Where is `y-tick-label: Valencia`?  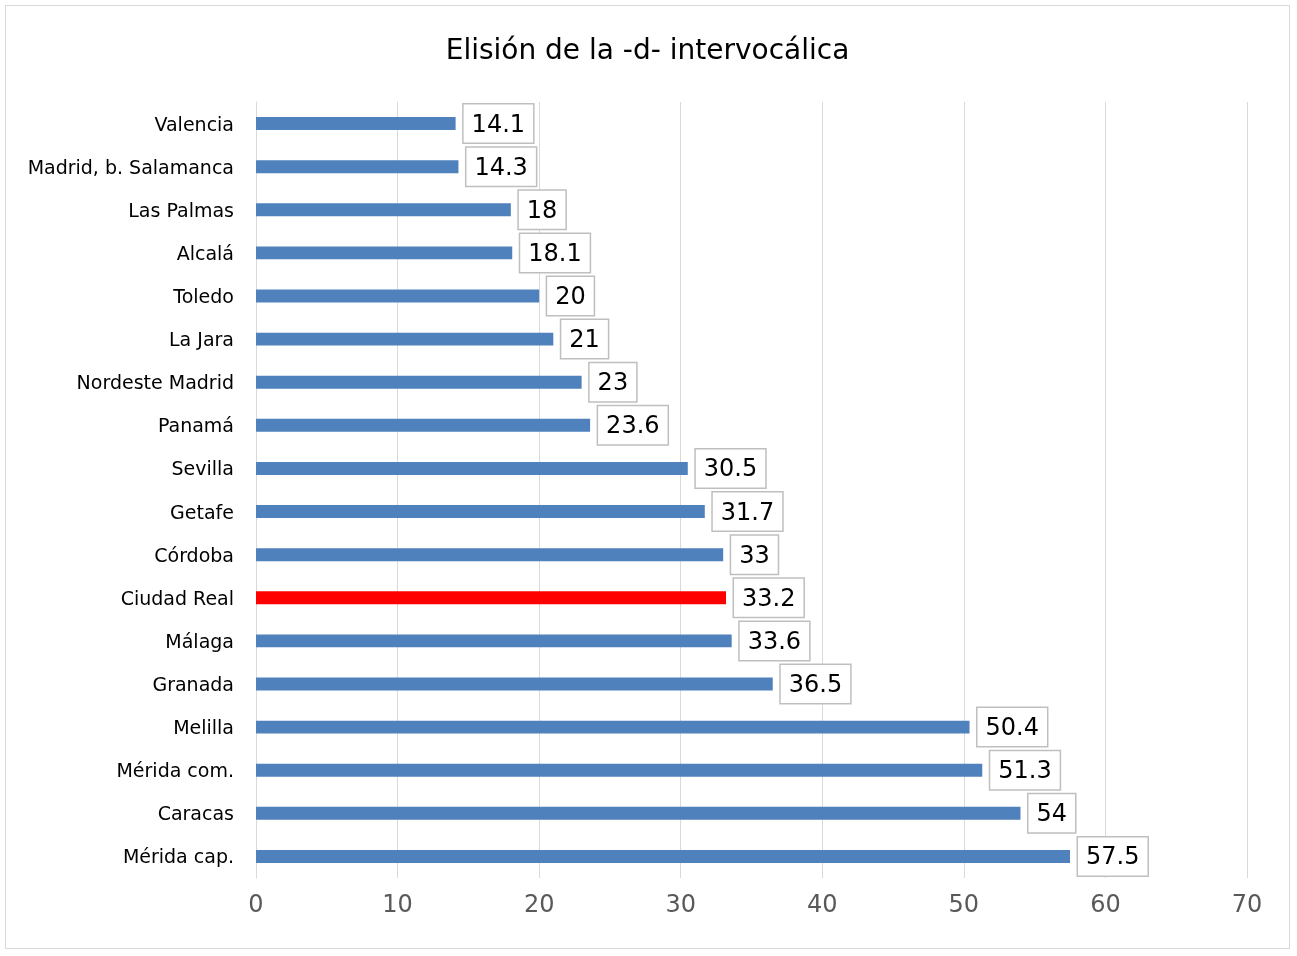
y-tick-label: Valencia is located at coordinates (194, 123).